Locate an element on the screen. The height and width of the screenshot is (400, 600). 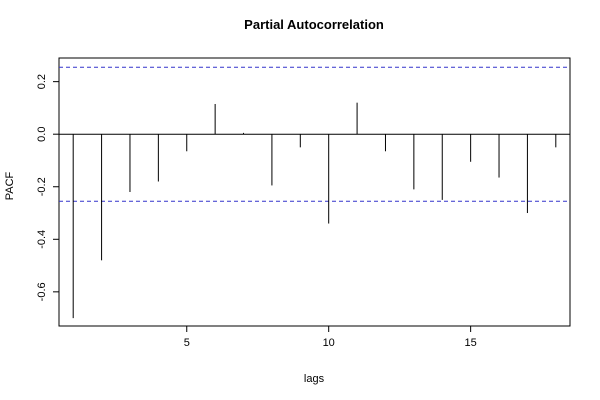
y-tick-label: -0.2 is located at coordinates (42, 186).